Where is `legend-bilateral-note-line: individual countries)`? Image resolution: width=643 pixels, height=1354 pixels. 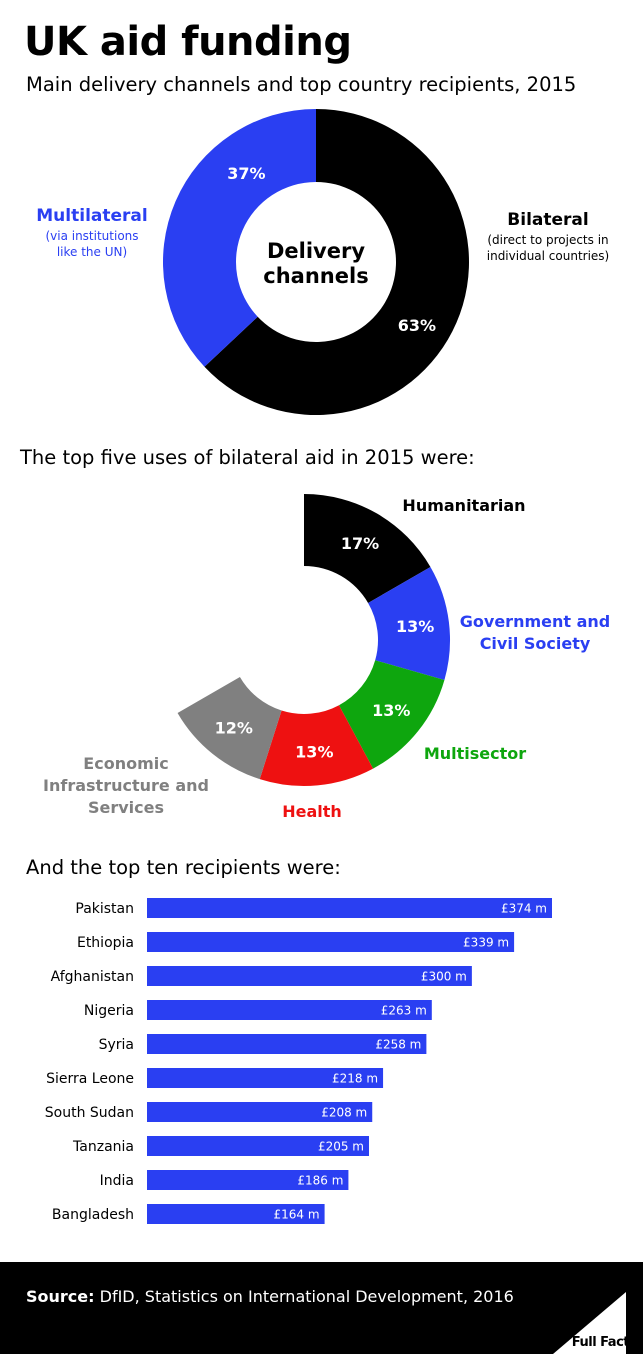
legend-bilateral-note-line: individual countries) is located at coordinates (548, 256).